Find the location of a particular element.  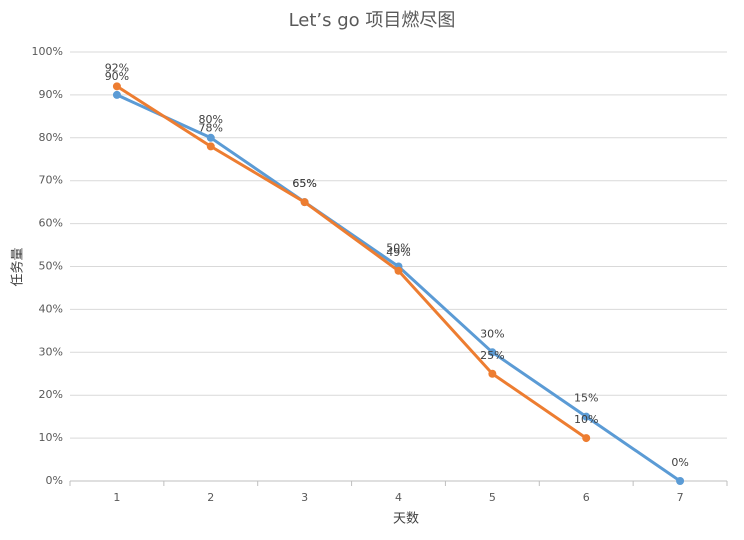

chart-title: Let’s go 项目燃尽图 is located at coordinates (372, 20).